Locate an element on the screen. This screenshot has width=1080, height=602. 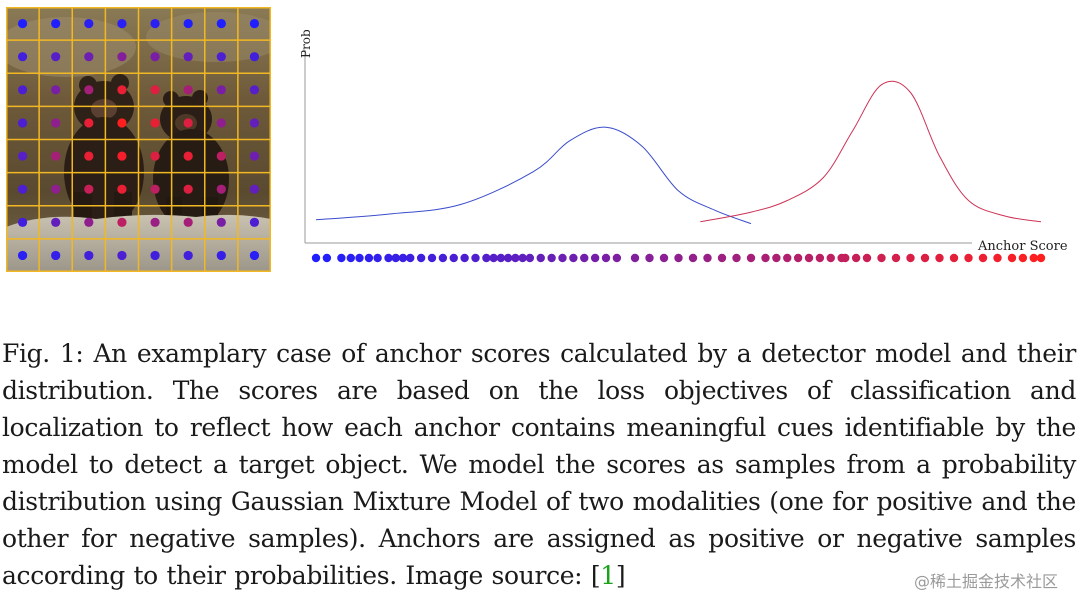
x-axis-label: Anchor Score is located at coordinates (1022, 246).